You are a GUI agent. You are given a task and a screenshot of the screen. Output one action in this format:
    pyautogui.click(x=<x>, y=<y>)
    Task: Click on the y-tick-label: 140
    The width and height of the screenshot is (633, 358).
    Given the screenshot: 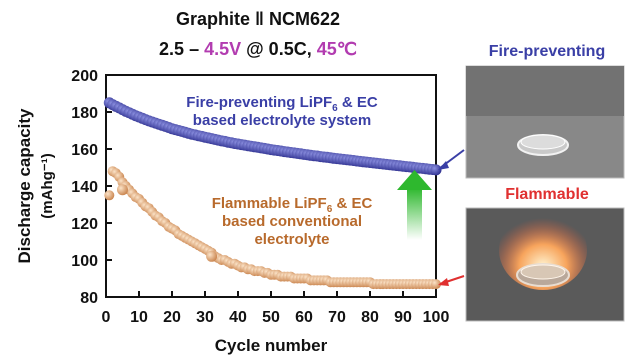 What is the action you would take?
    pyautogui.click(x=84, y=187)
    